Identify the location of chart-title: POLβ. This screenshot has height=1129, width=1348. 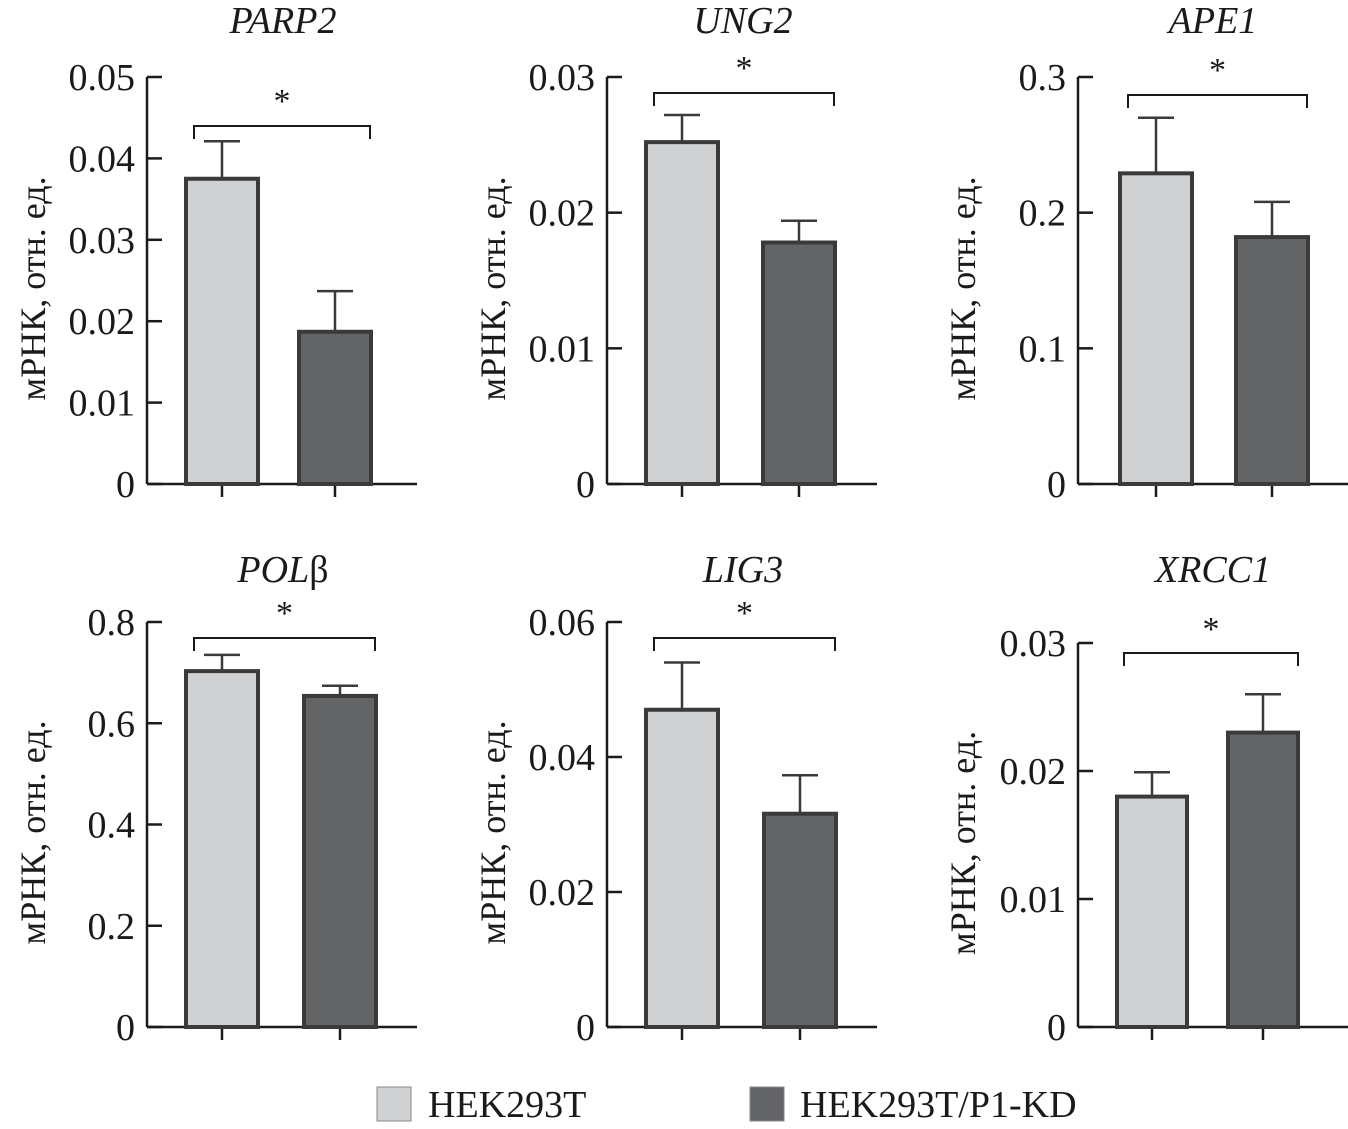
(282, 570).